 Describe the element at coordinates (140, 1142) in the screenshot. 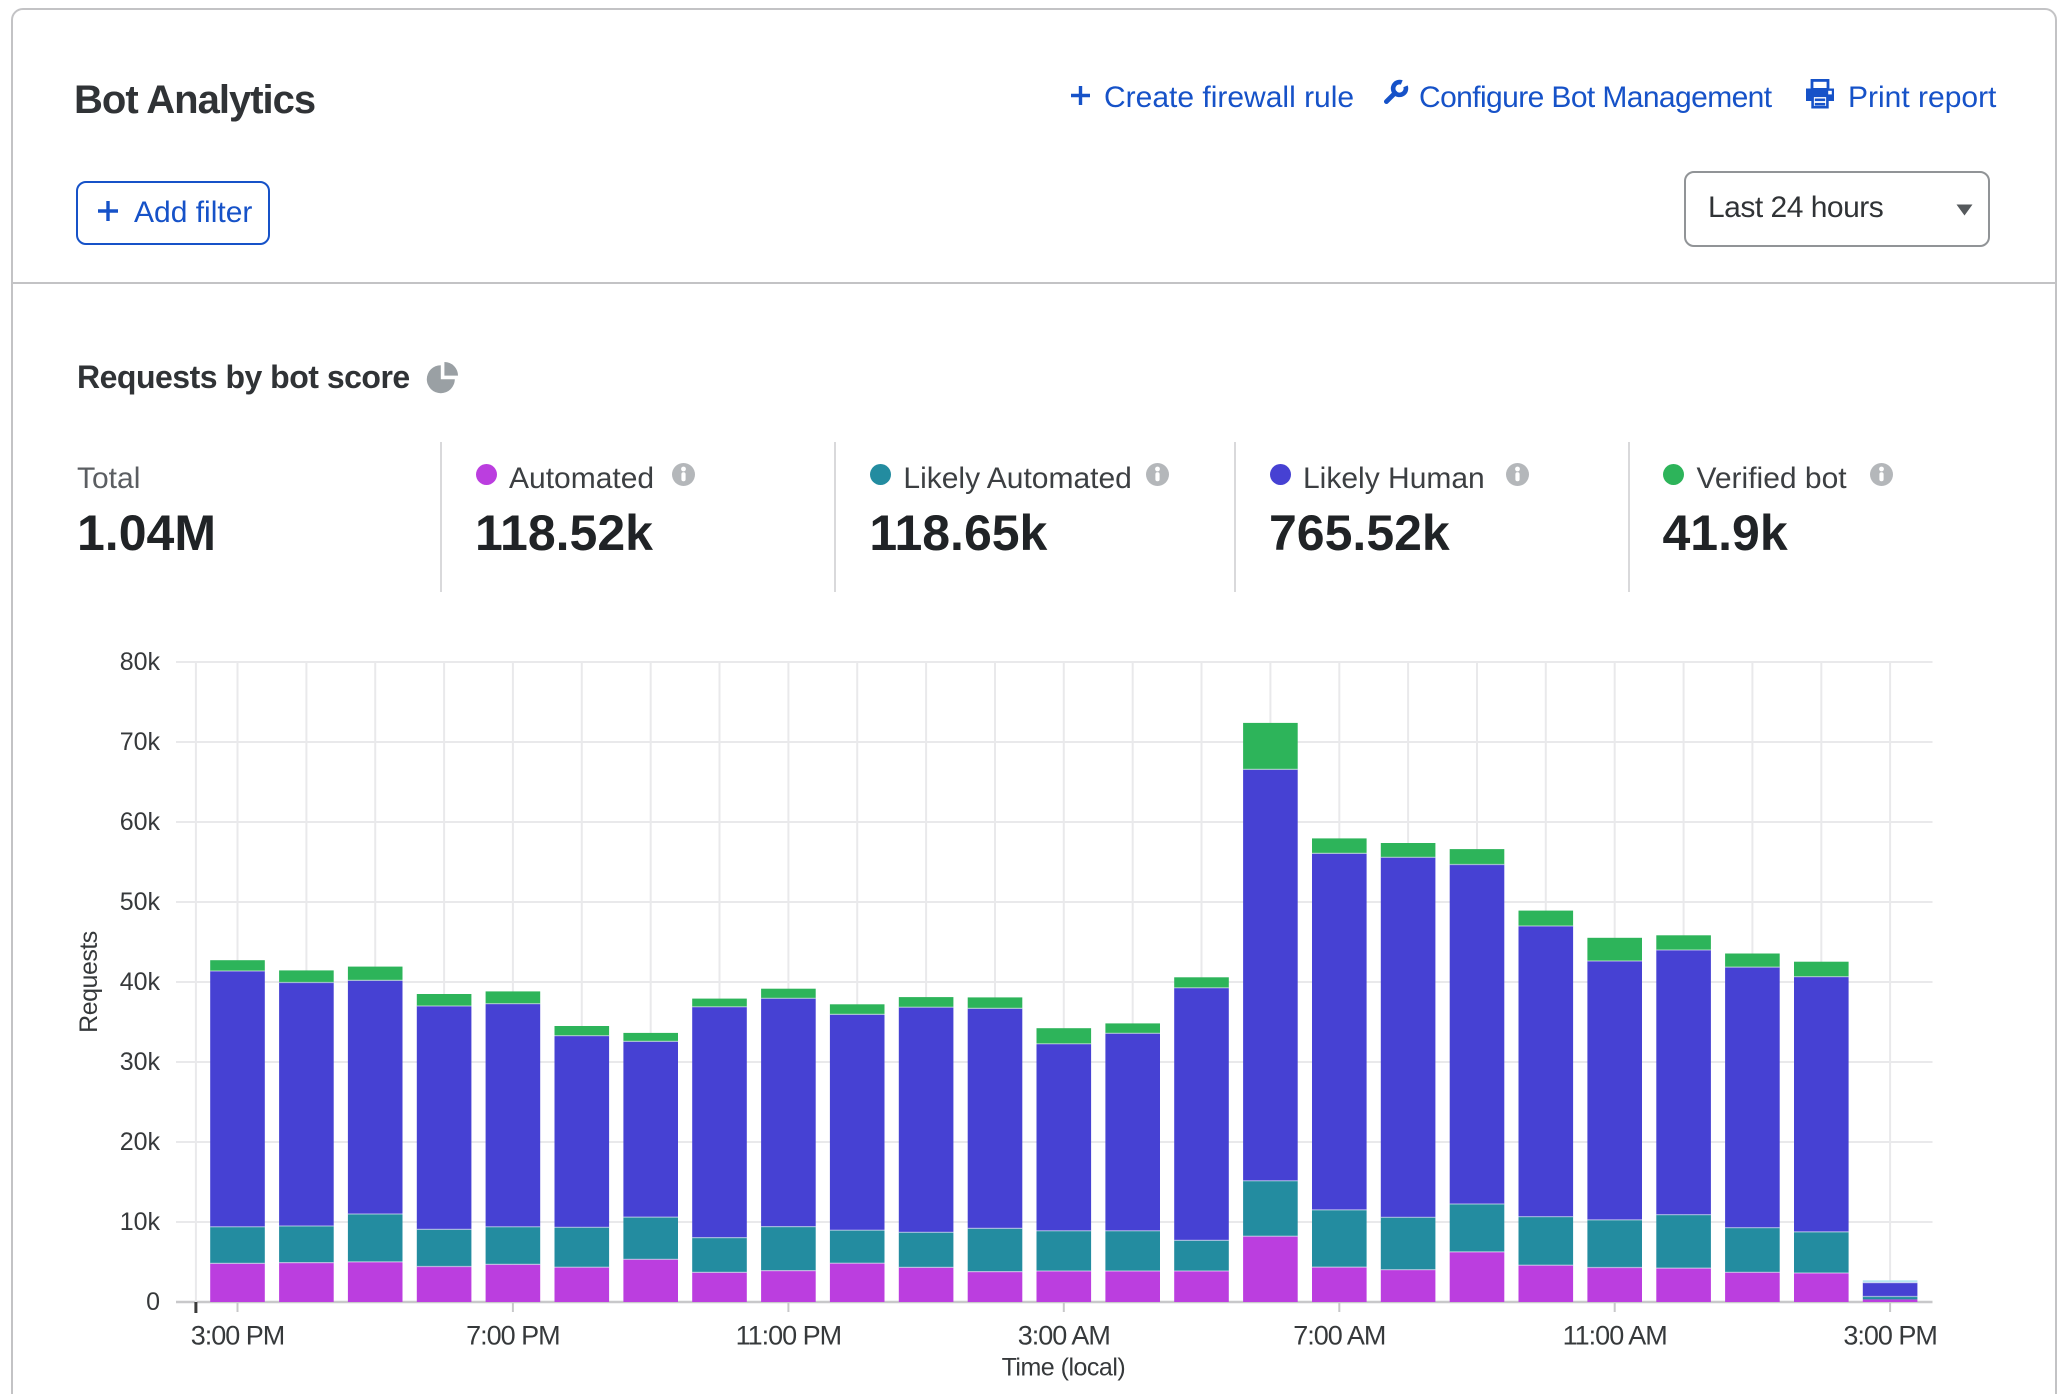

I see `svg-text: 20k` at that location.